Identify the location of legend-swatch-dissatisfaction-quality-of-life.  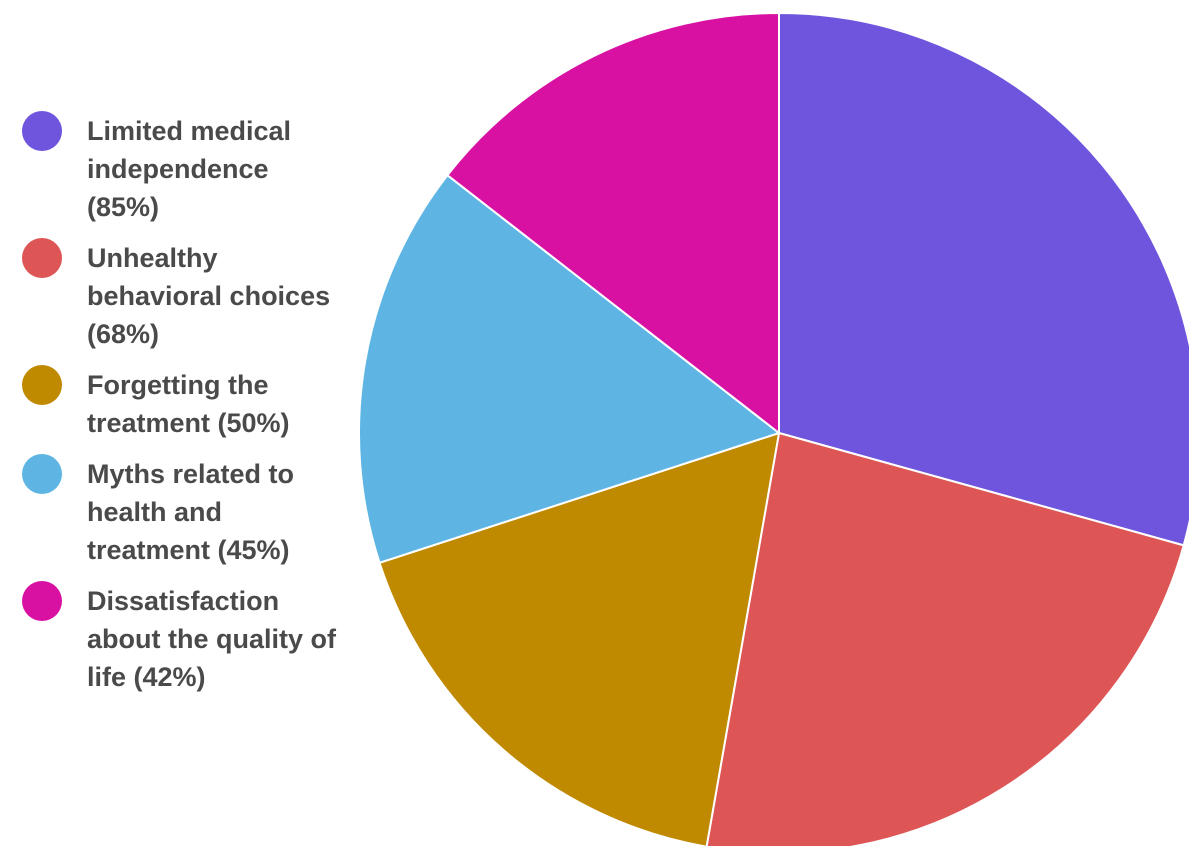
(42, 601).